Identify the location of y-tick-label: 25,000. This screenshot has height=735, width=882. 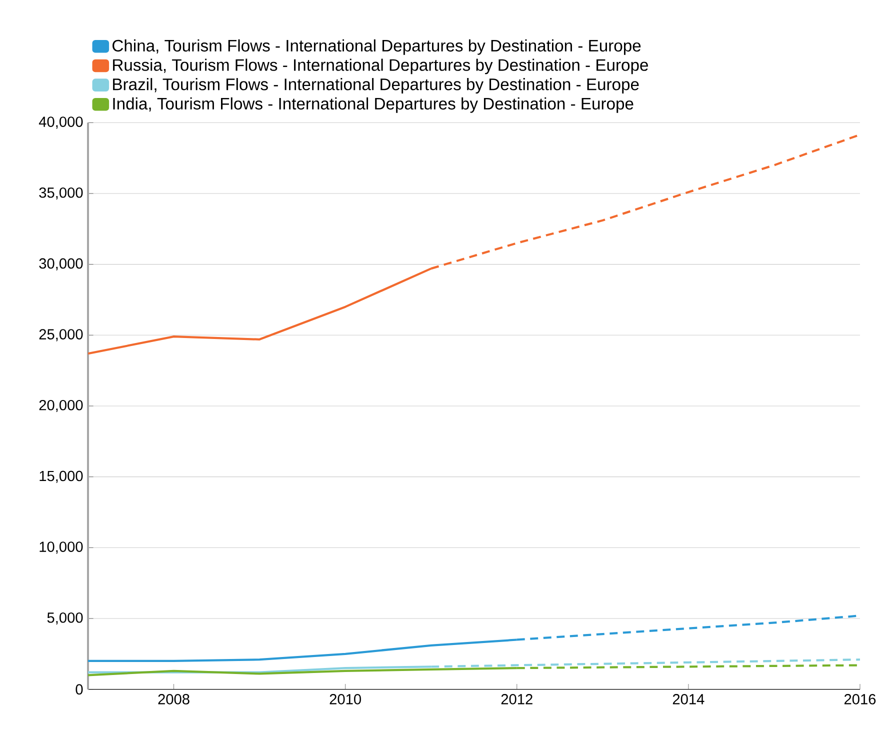
(61, 335).